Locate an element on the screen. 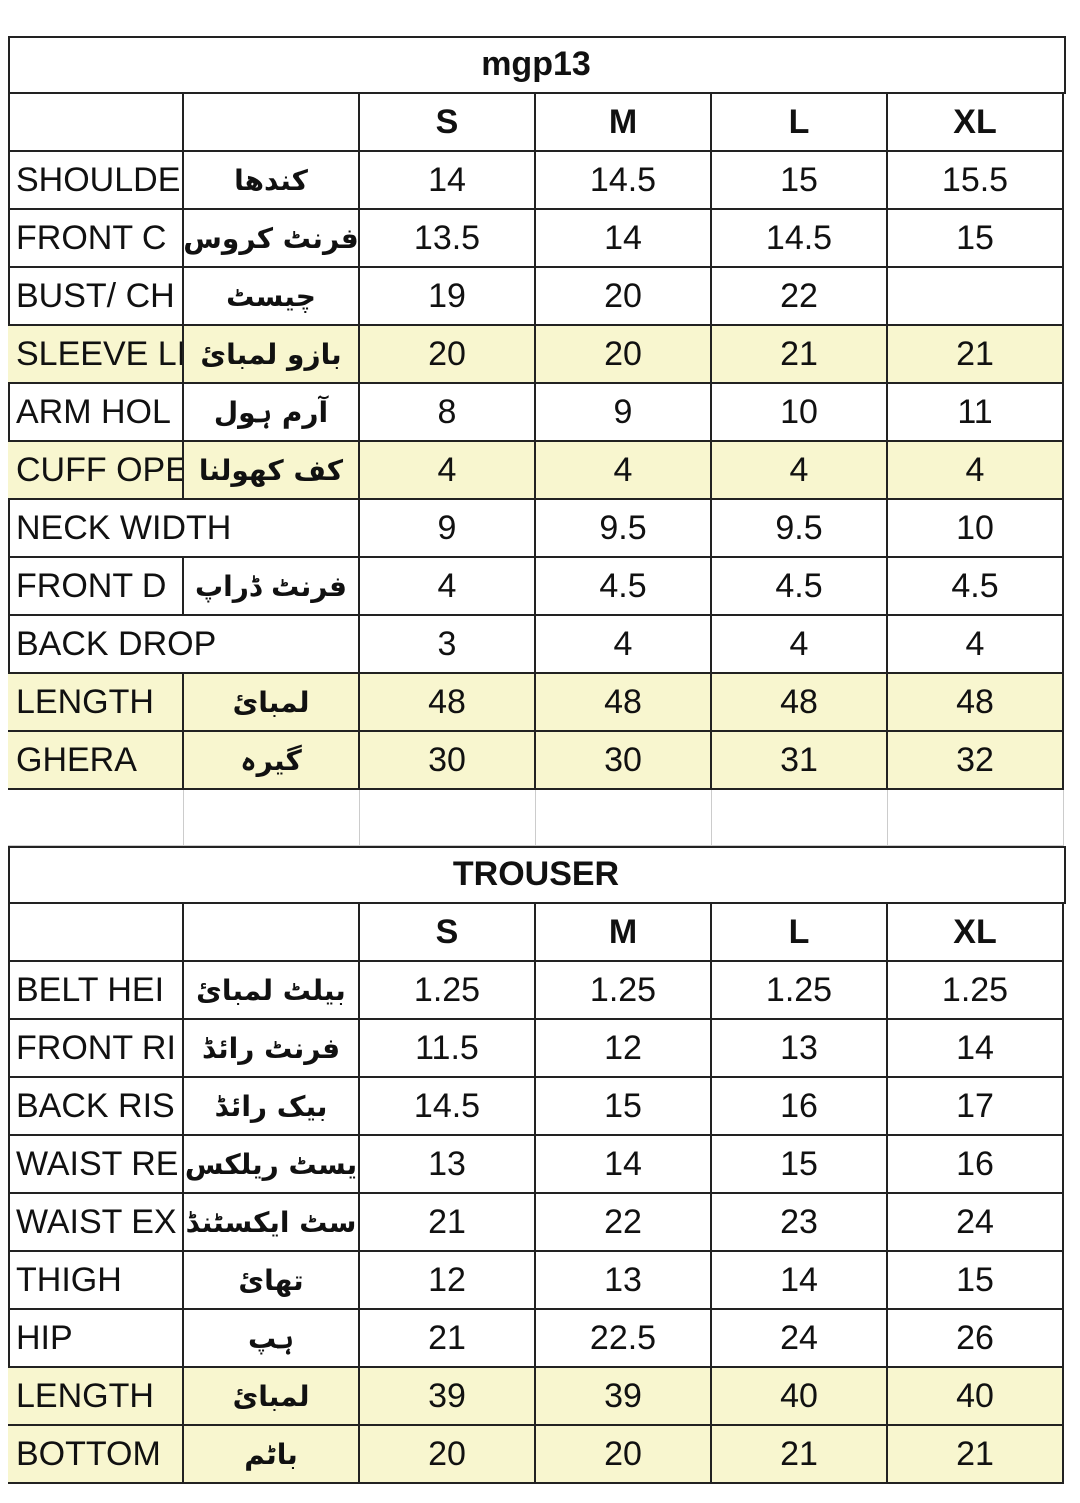  size-value: 22 is located at coordinates (800, 297).